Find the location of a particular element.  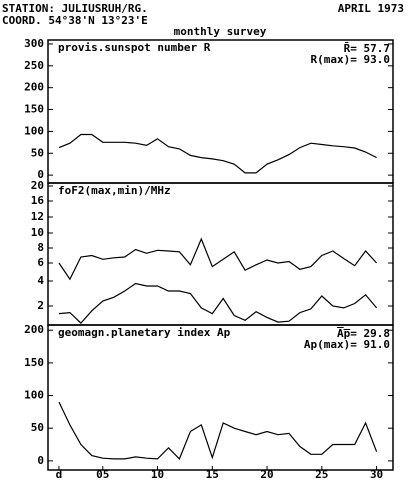

y-tick-label: 250 is located at coordinates (34, 65).